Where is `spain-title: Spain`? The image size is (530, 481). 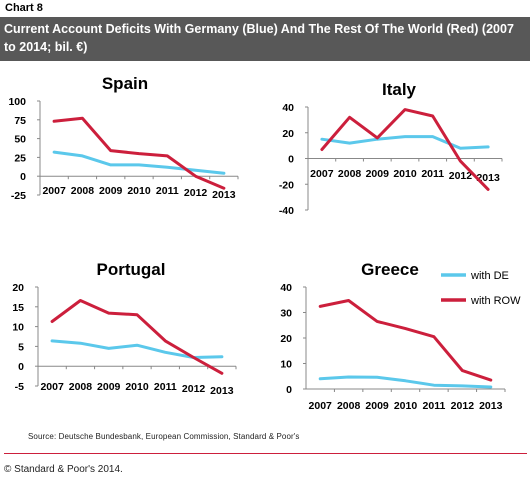 spain-title: Spain is located at coordinates (125, 83).